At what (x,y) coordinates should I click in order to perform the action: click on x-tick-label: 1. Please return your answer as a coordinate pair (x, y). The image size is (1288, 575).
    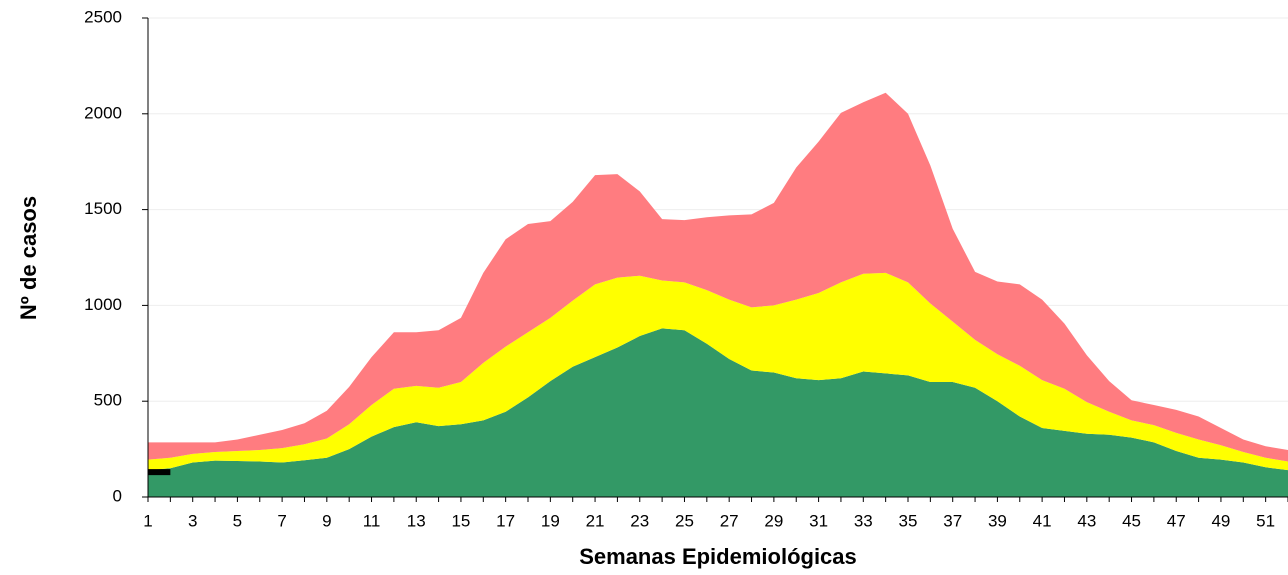
    Looking at the image, I should click on (147, 520).